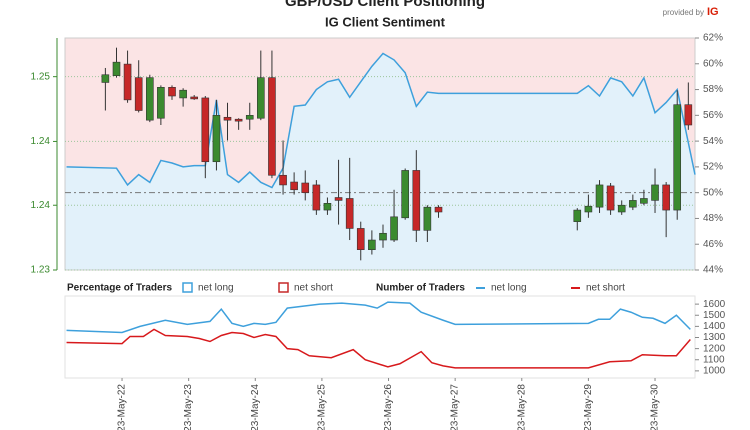  What do you see at coordinates (420, 288) in the screenshot?
I see `legend-title: Number of Traders` at bounding box center [420, 288].